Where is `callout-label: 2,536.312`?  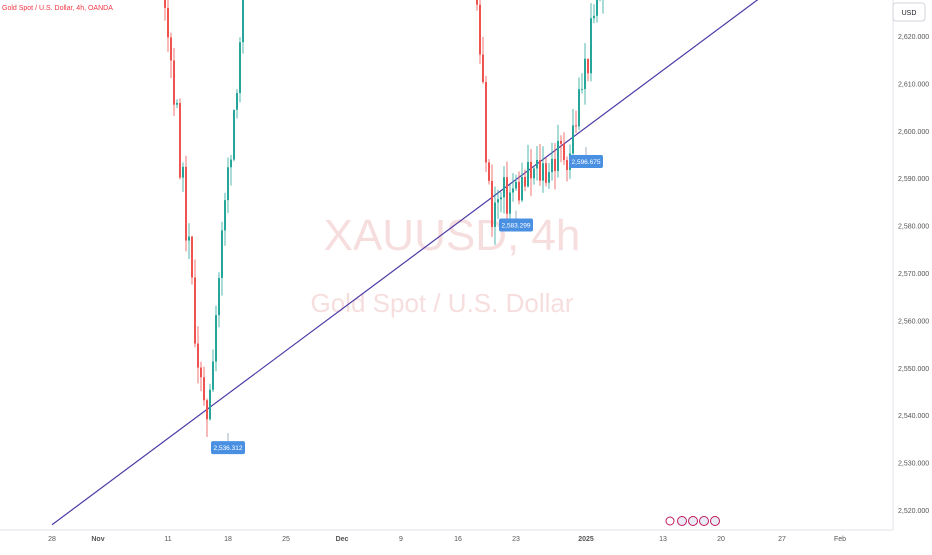
callout-label: 2,536.312 is located at coordinates (228, 448).